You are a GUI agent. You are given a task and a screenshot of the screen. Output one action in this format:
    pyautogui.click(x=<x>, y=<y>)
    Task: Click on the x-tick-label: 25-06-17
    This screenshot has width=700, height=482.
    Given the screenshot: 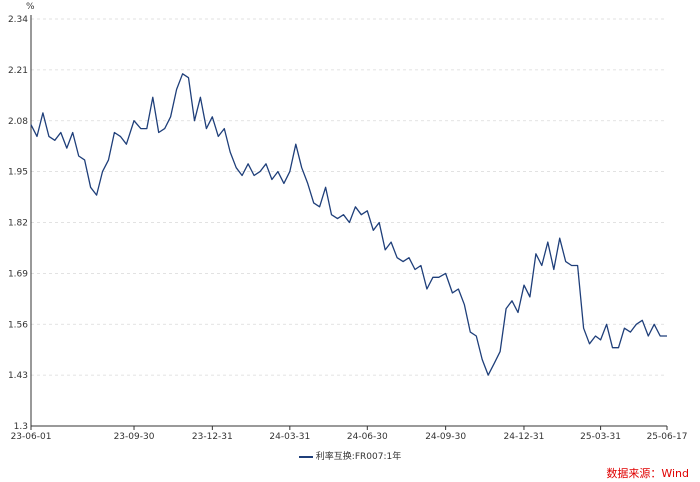 What is the action you would take?
    pyautogui.click(x=667, y=437)
    